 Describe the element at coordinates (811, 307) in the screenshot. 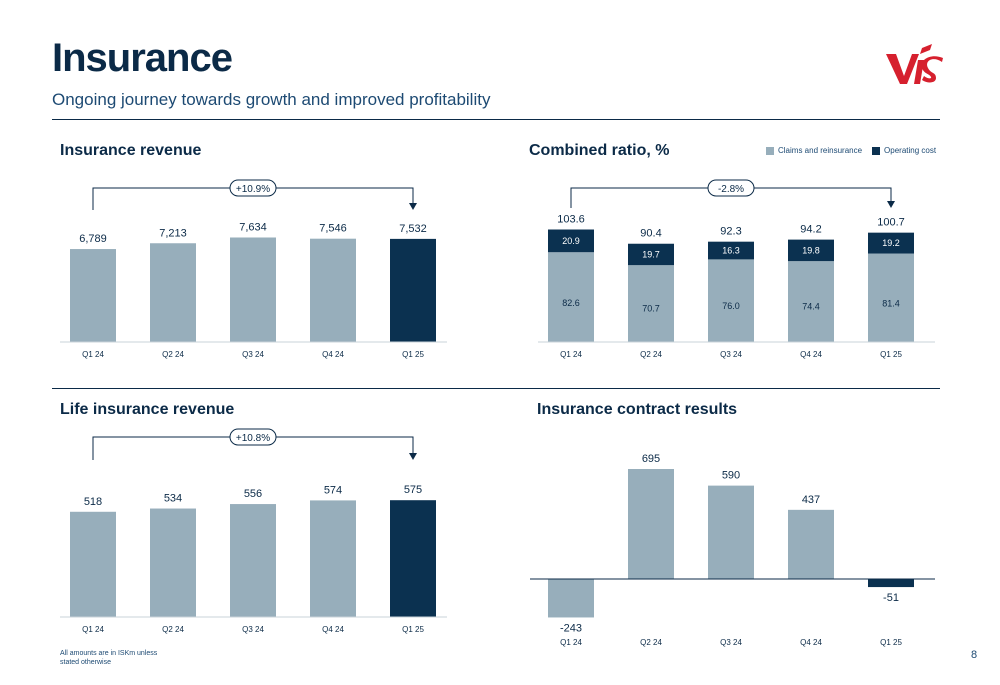

I see `claims-label: 74.4` at that location.